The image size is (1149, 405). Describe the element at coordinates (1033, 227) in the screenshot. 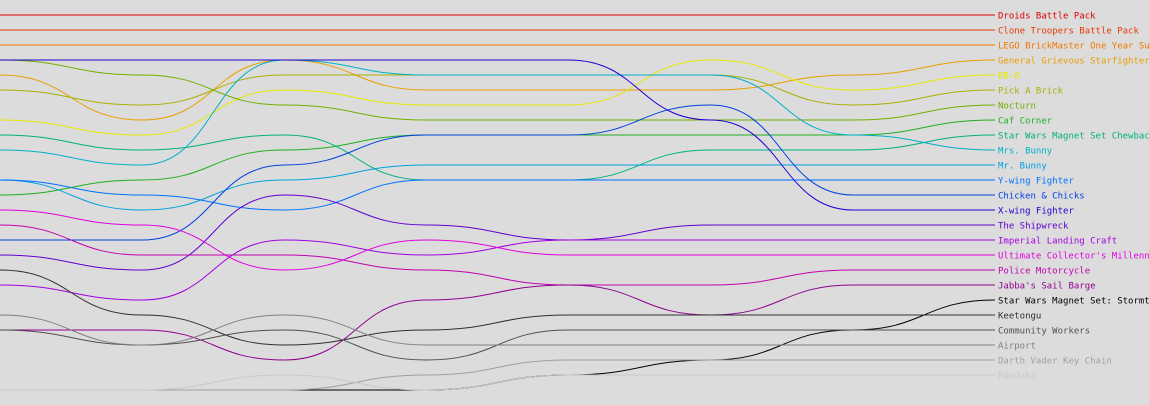

I see `series-label: The Shipwreck` at that location.